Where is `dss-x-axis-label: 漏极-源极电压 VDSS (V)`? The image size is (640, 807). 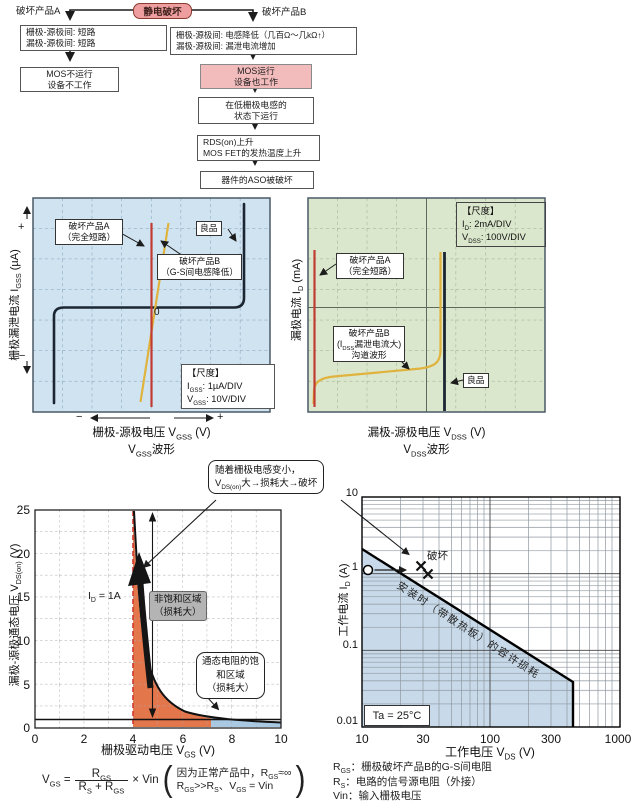 dss-x-axis-label: 漏极-源极电压 VDSS (V) is located at coordinates (426, 434).